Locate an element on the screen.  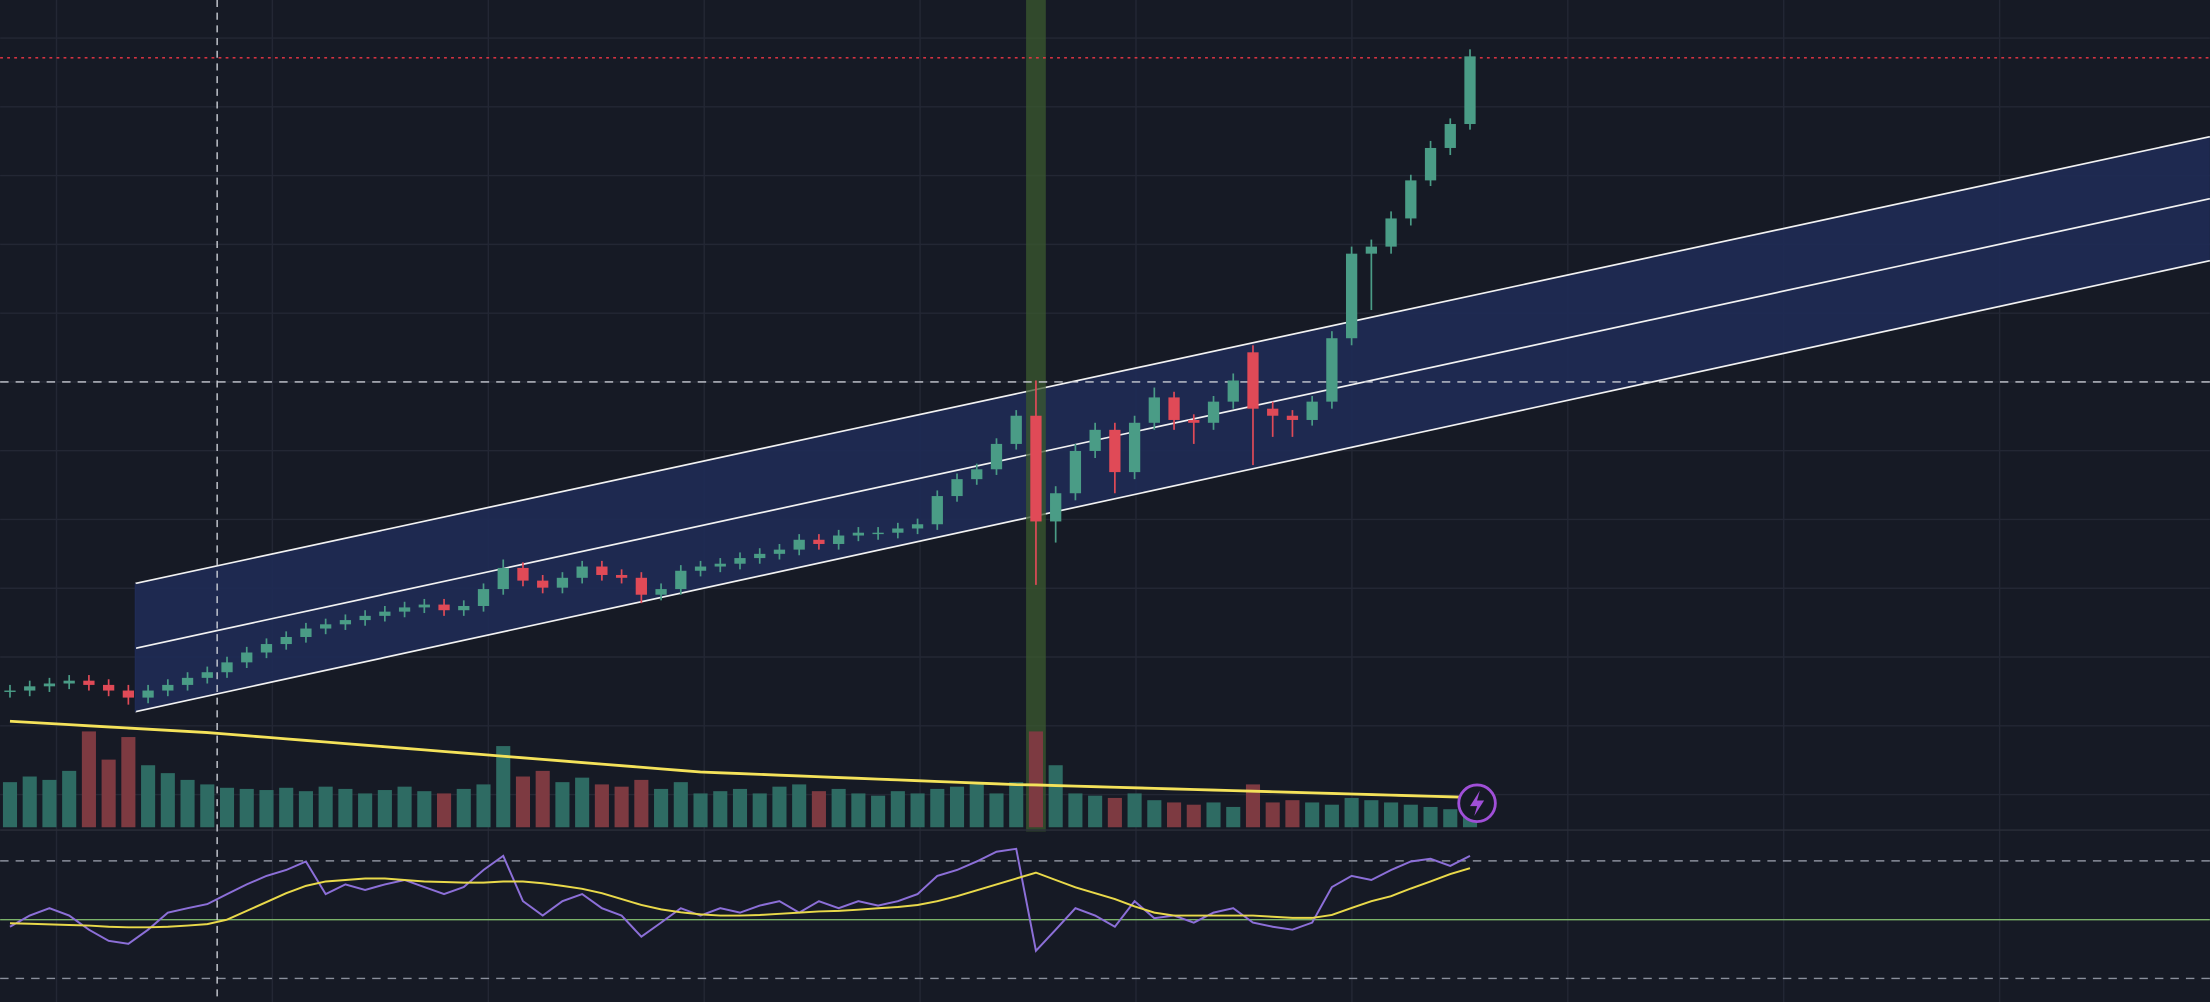
rsi-line is located at coordinates (740, 900).